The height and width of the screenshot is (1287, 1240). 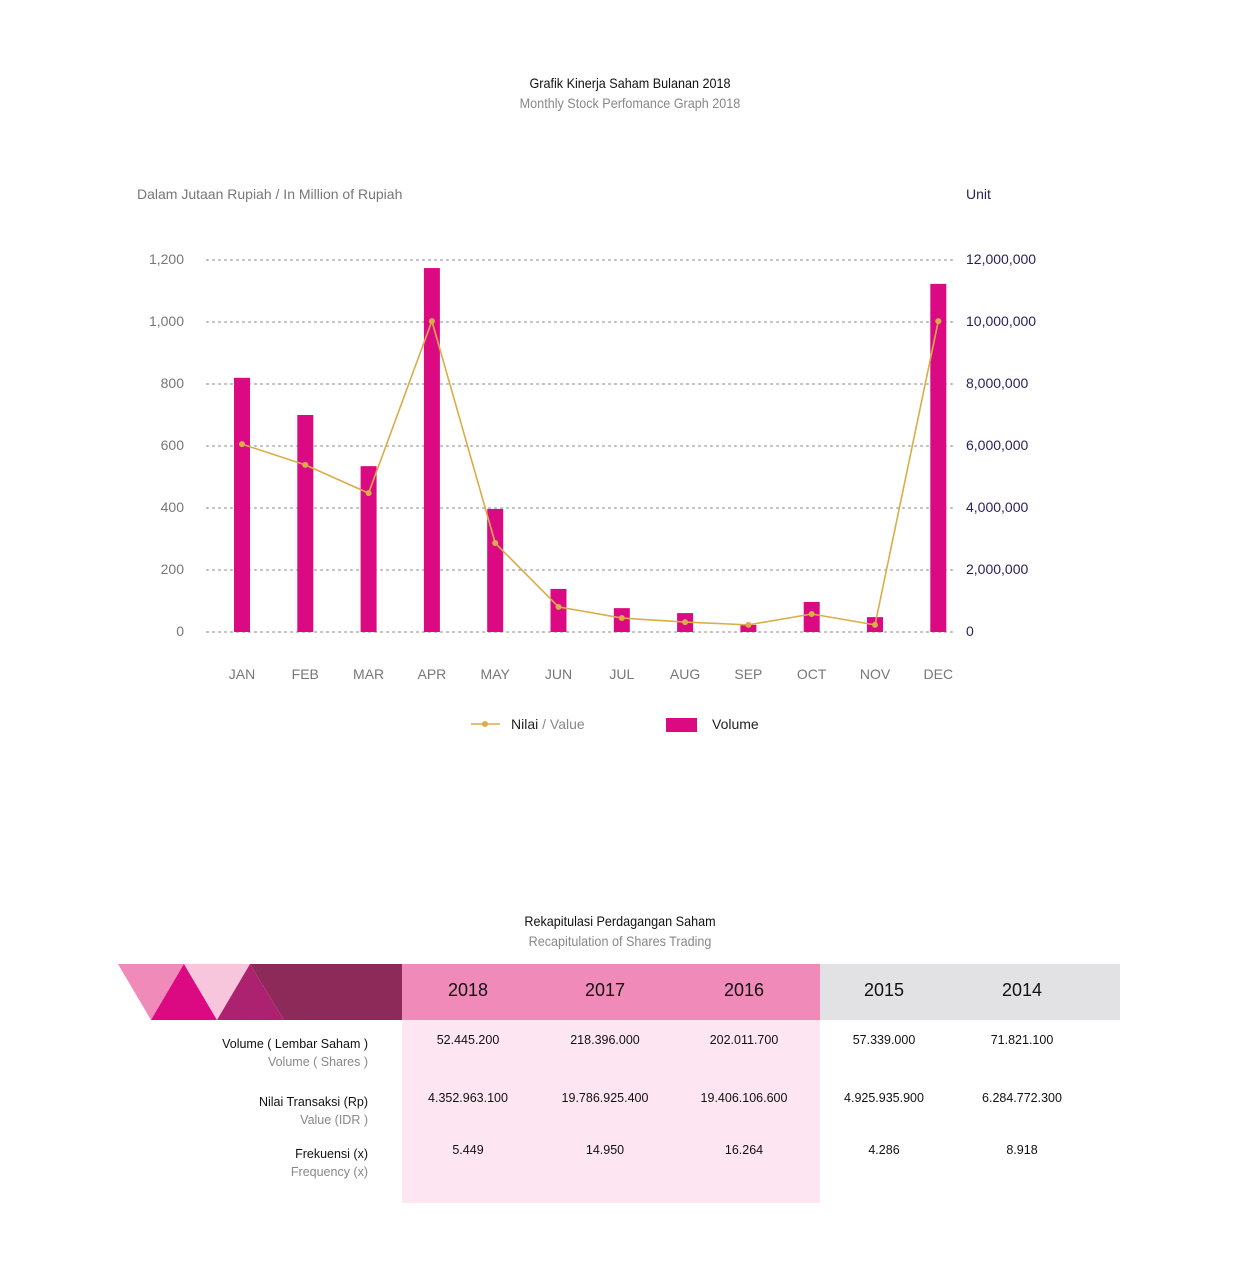 I want to click on table-cell: 19.786.925.400, so click(x=605, y=1098).